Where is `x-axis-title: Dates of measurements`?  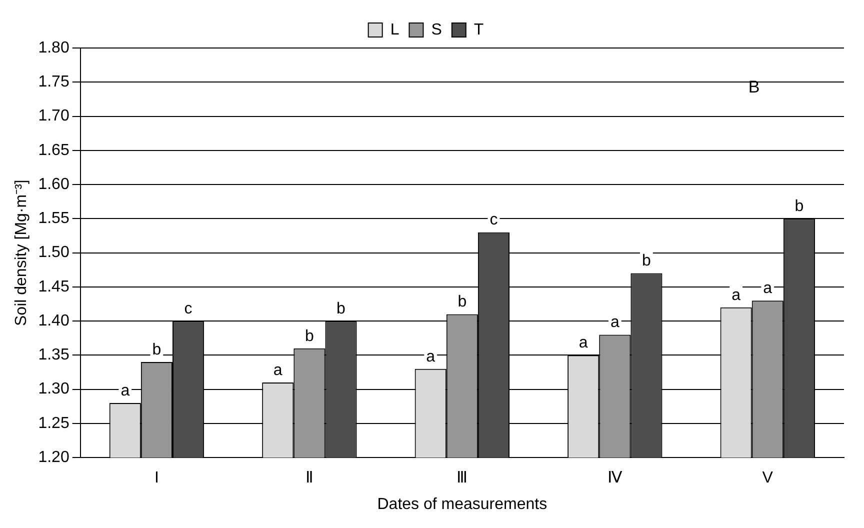
x-axis-title: Dates of measurements is located at coordinates (462, 504).